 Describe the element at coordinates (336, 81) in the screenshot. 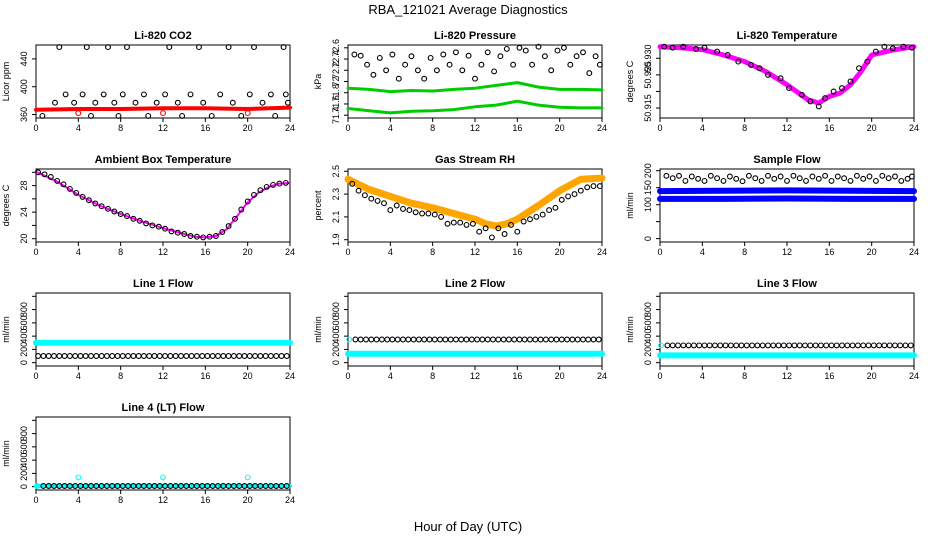

I see `y-tick-label: 72` at that location.